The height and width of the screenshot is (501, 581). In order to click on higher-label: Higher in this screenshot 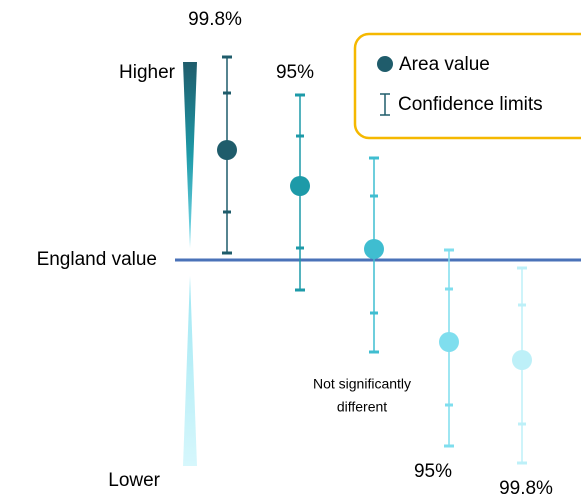, I will do `click(147, 72)`.